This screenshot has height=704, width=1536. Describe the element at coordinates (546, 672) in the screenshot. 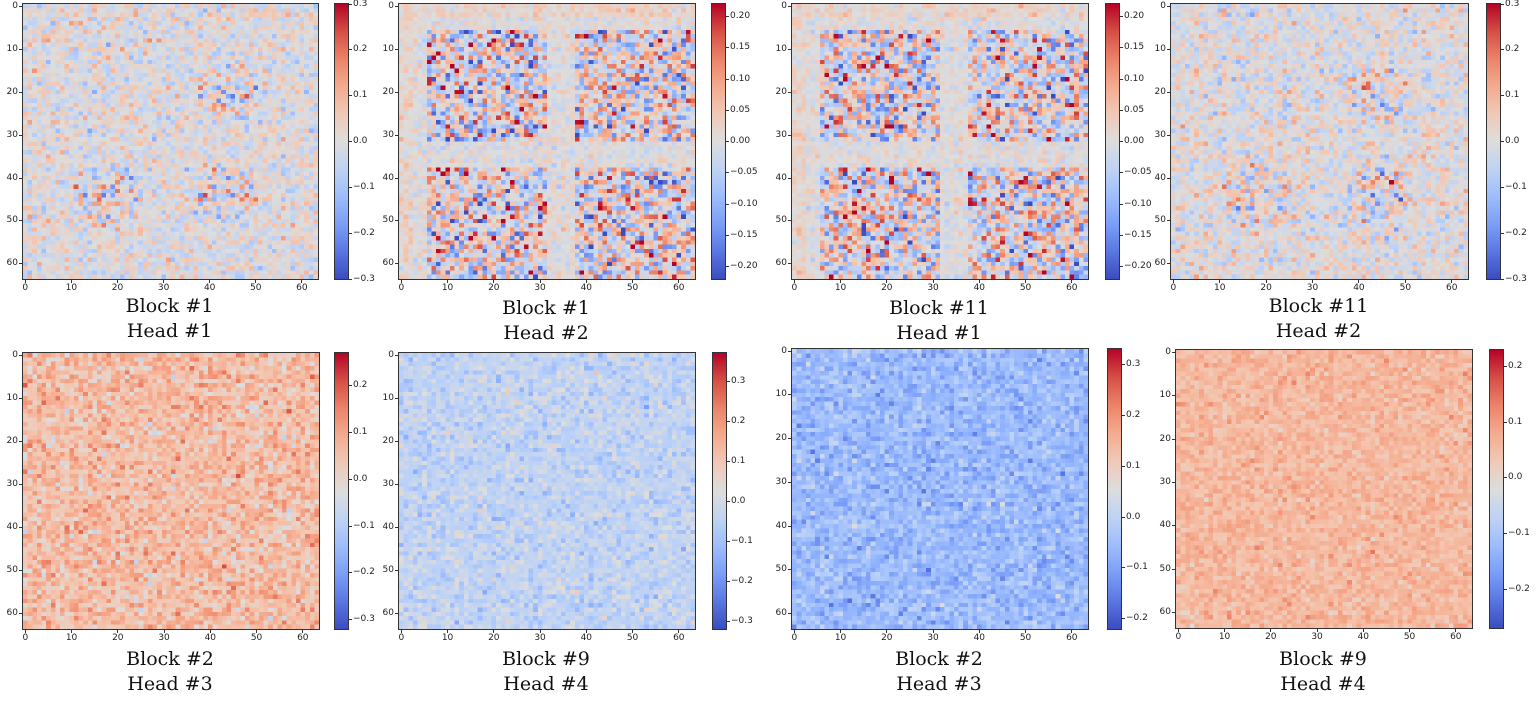

I see `panel-caption: Block #9 Head #4` at that location.